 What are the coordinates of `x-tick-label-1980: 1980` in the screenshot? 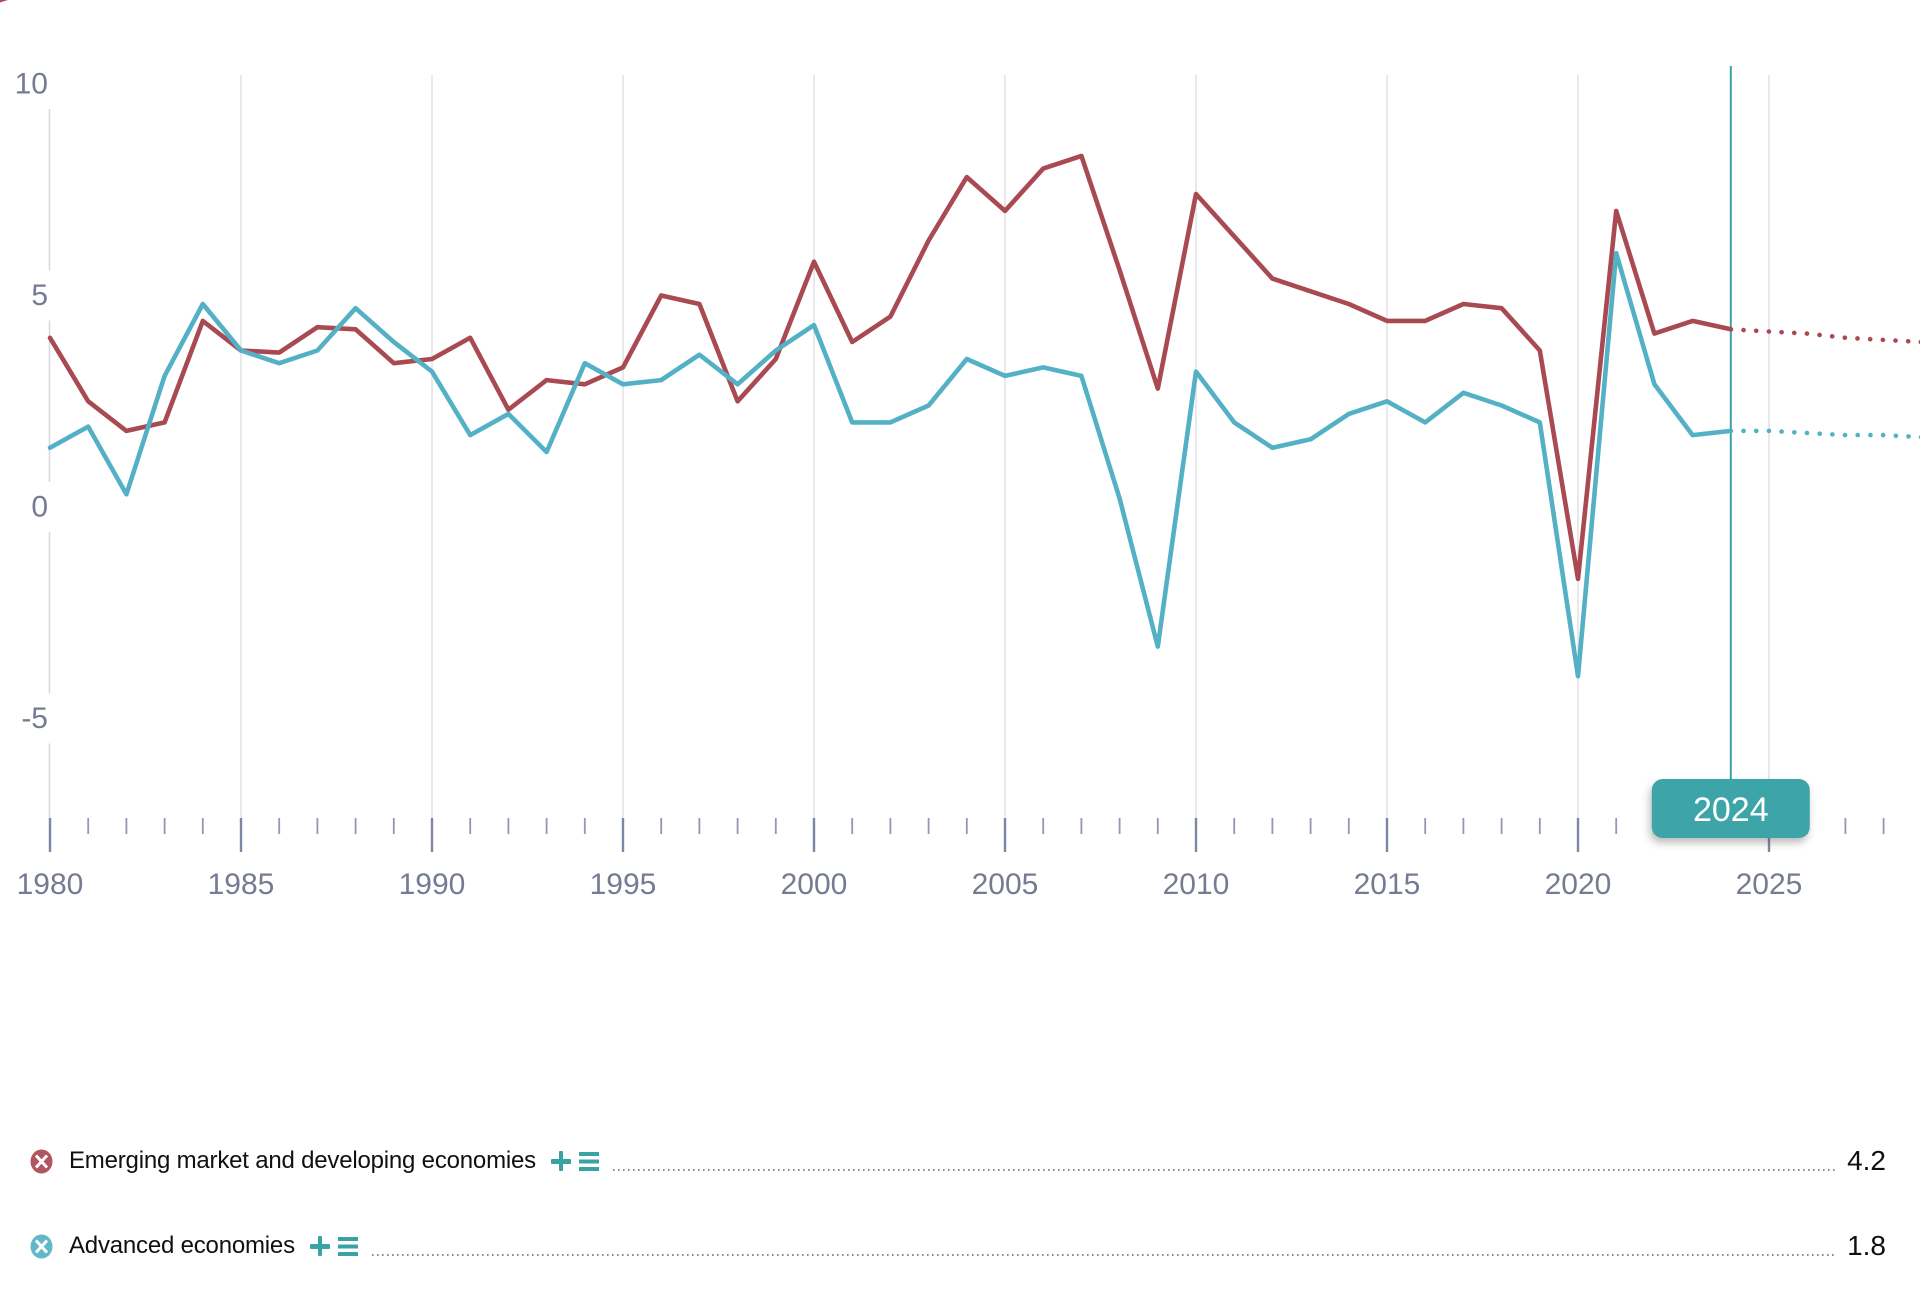 It's located at (50, 884).